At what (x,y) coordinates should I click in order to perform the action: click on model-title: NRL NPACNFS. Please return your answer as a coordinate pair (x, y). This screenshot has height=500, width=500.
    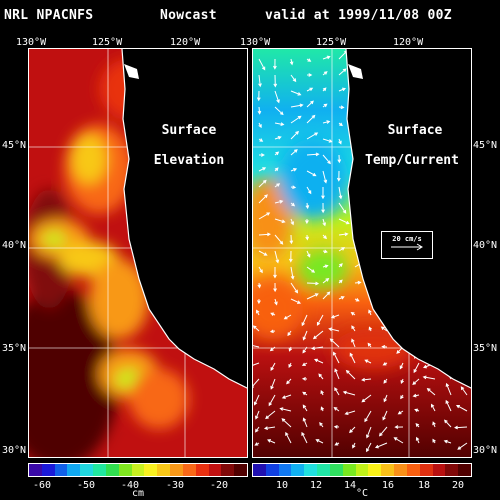
    Looking at the image, I should click on (49, 15).